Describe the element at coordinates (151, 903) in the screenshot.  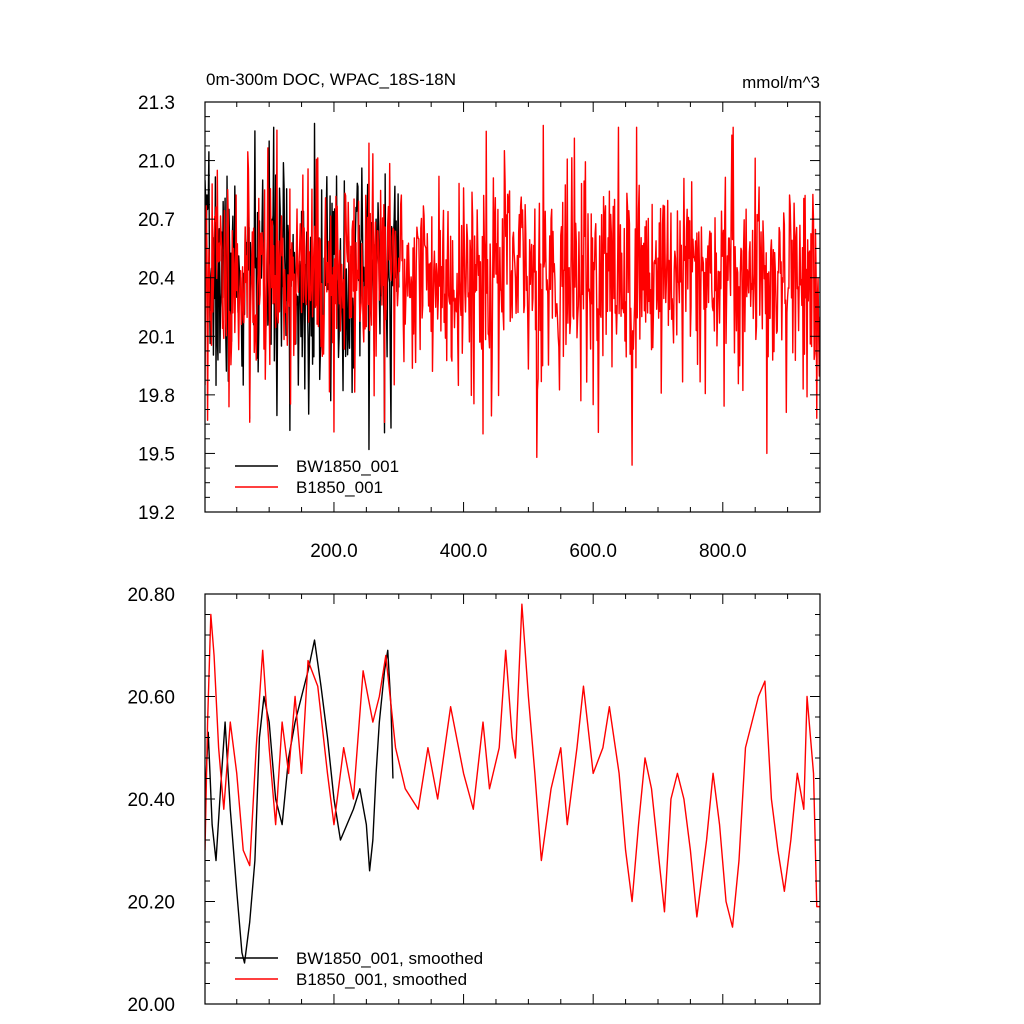
I see `y-tick-label: 20.20` at that location.